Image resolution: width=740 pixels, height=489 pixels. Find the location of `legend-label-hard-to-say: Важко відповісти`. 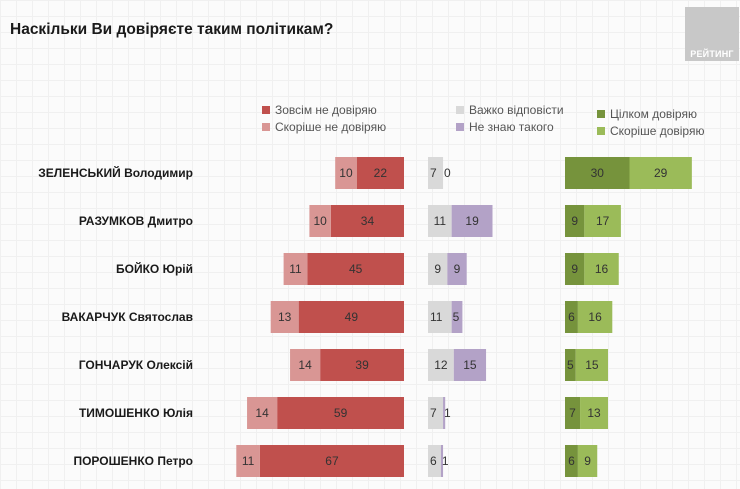

legend-label-hard-to-say: Важко відповісти is located at coordinates (516, 109).